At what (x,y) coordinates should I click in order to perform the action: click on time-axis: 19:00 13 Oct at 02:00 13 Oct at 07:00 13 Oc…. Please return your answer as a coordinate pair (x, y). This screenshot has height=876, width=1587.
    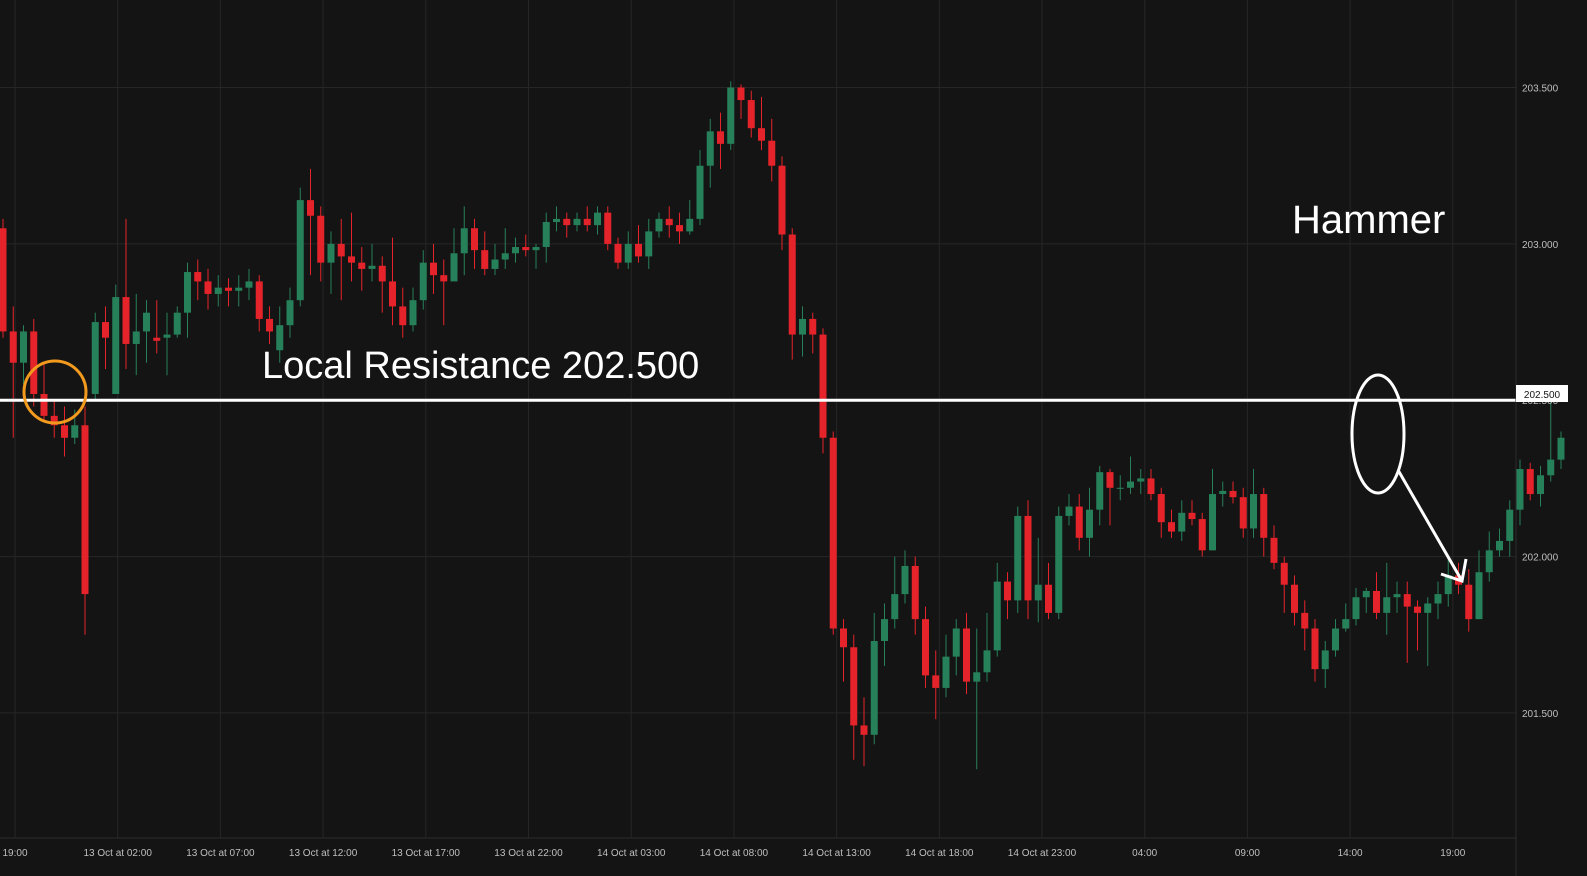
    Looking at the image, I should click on (733, 853).